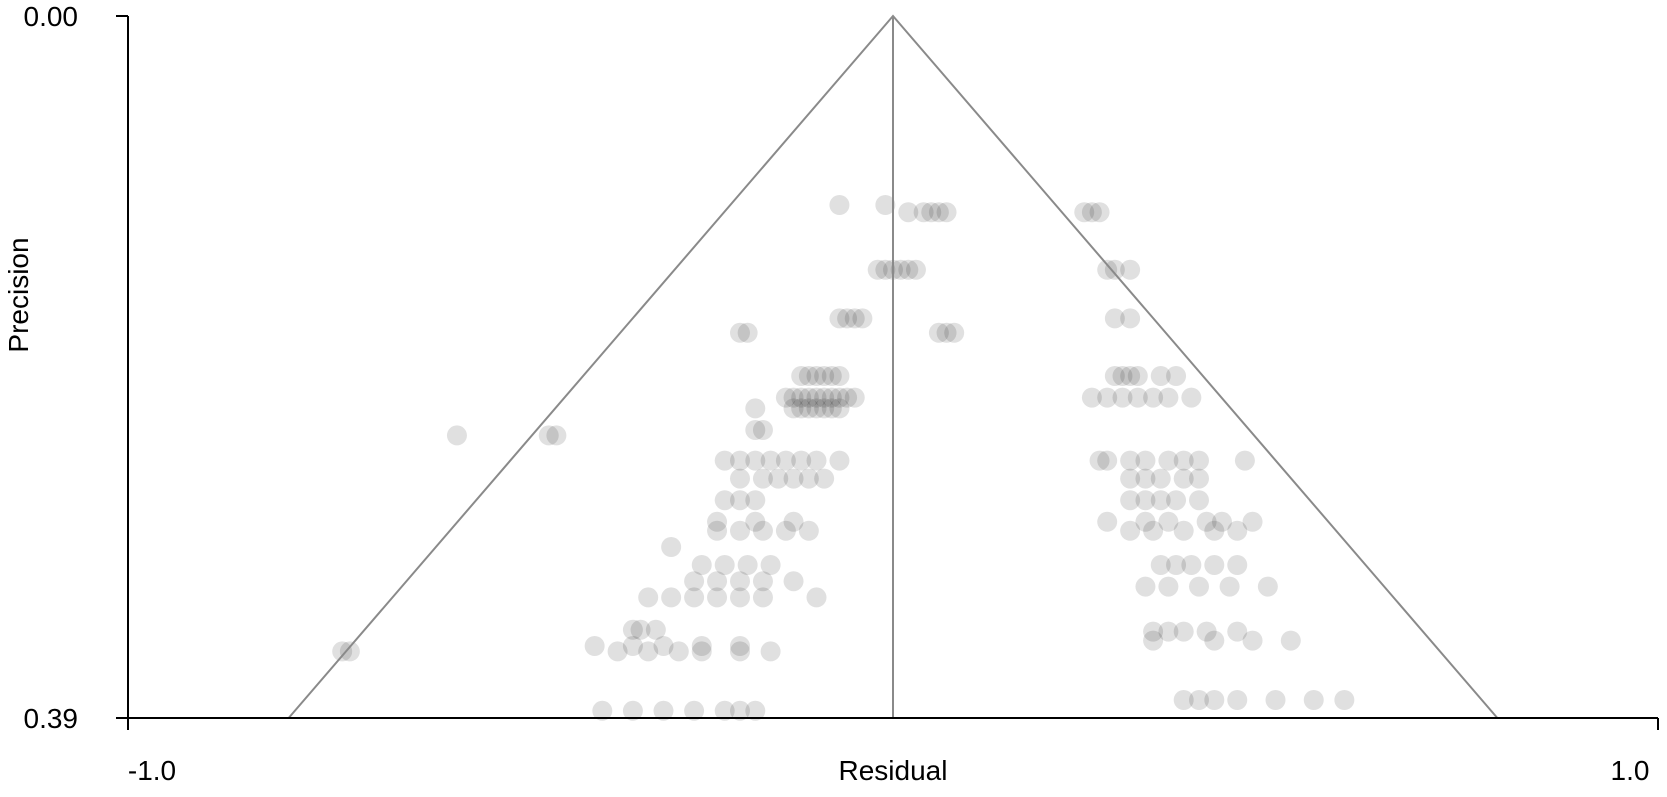 The width and height of the screenshot is (1667, 797). Describe the element at coordinates (1630, 770) in the screenshot. I see `x-tick-label-right: 1.0` at that location.